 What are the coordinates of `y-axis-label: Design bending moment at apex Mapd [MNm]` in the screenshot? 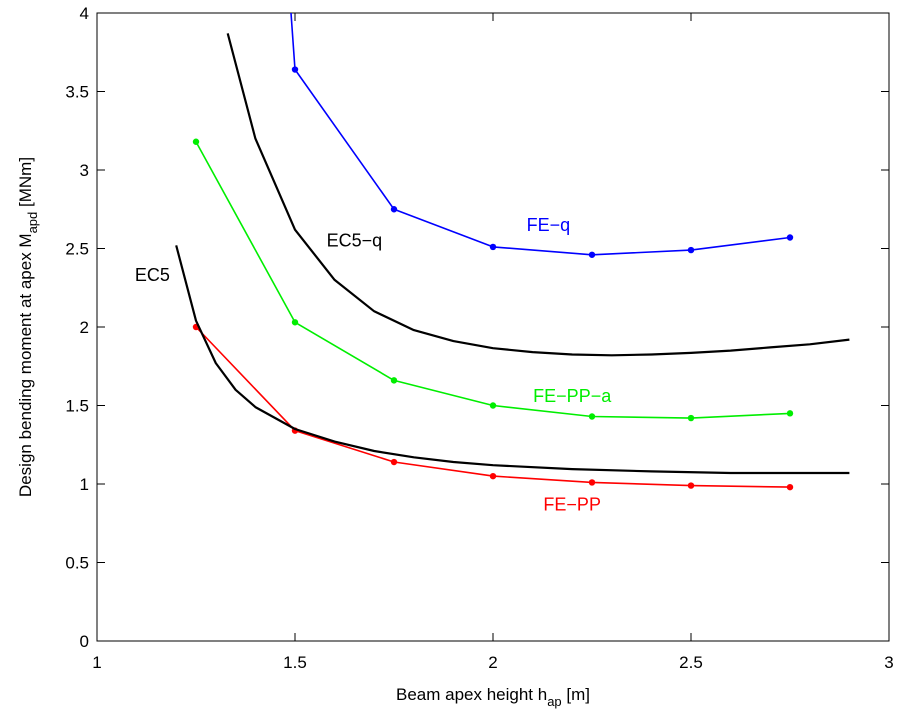 It's located at (28, 327).